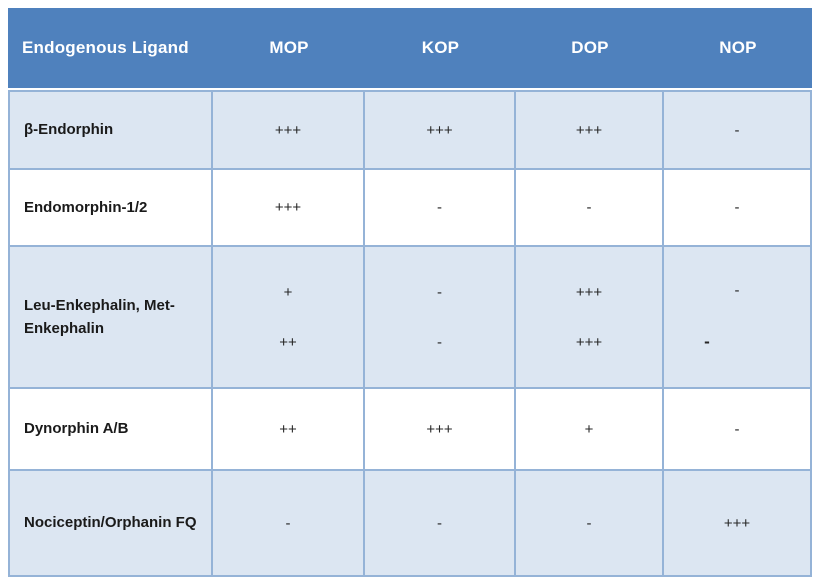 This screenshot has height=583, width=819. I want to click on value-cell-dop: +++, so click(588, 130).